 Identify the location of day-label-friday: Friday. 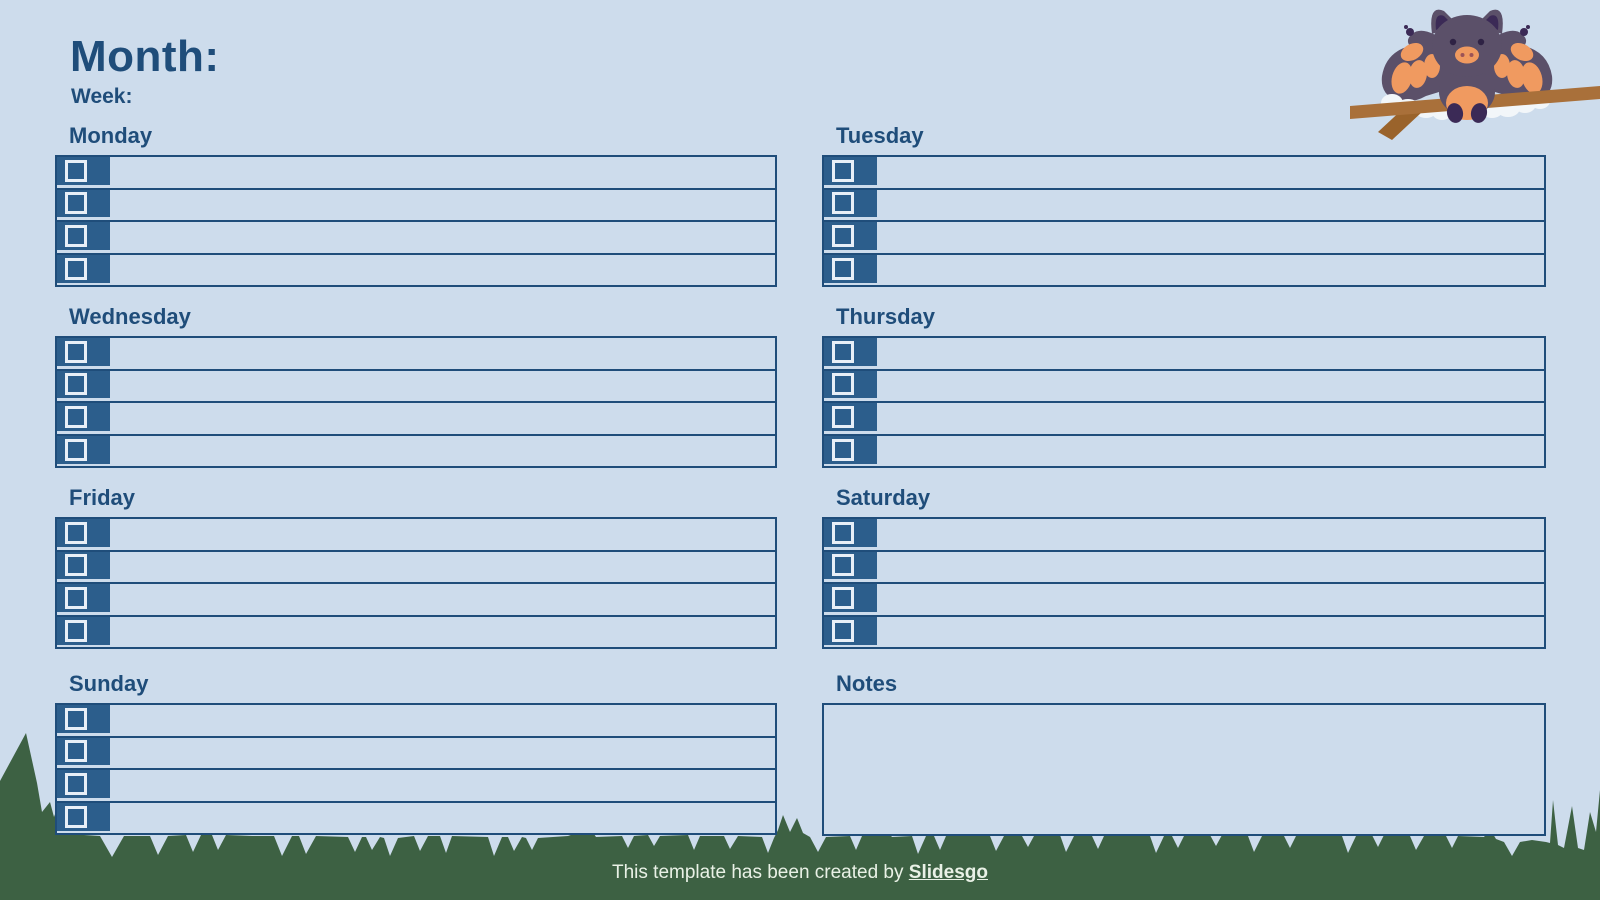
(102, 497).